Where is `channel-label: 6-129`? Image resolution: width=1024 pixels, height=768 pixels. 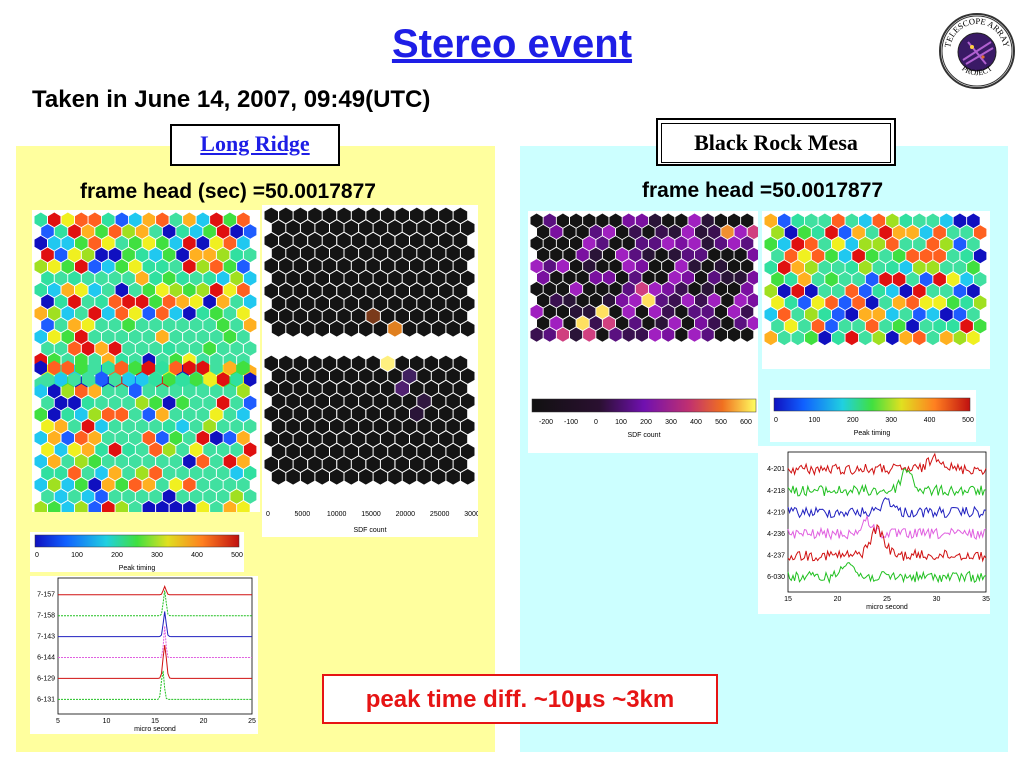
channel-label: 6-129 is located at coordinates (46, 678).